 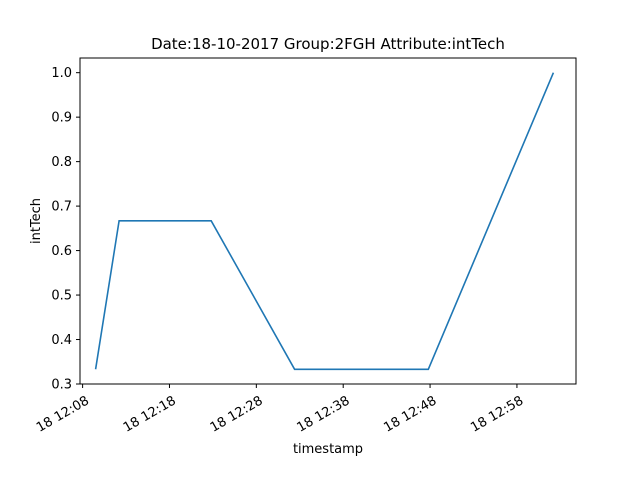 What do you see at coordinates (61, 340) in the screenshot?
I see `y-tick-label: 0.4` at bounding box center [61, 340].